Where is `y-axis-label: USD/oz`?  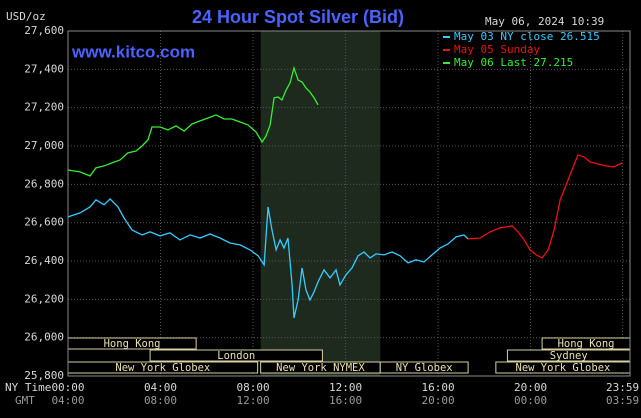 y-axis-label: USD/oz is located at coordinates (26, 16).